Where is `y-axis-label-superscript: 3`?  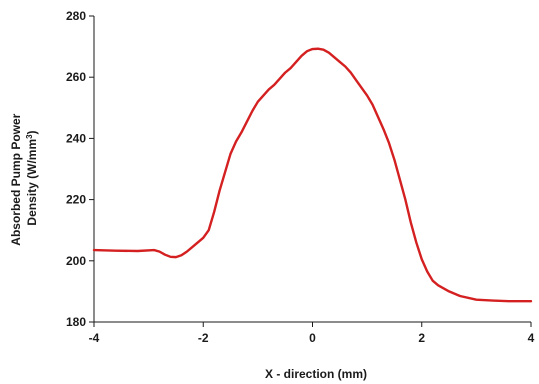
y-axis-label-superscript: 3 is located at coordinates (29, 136).